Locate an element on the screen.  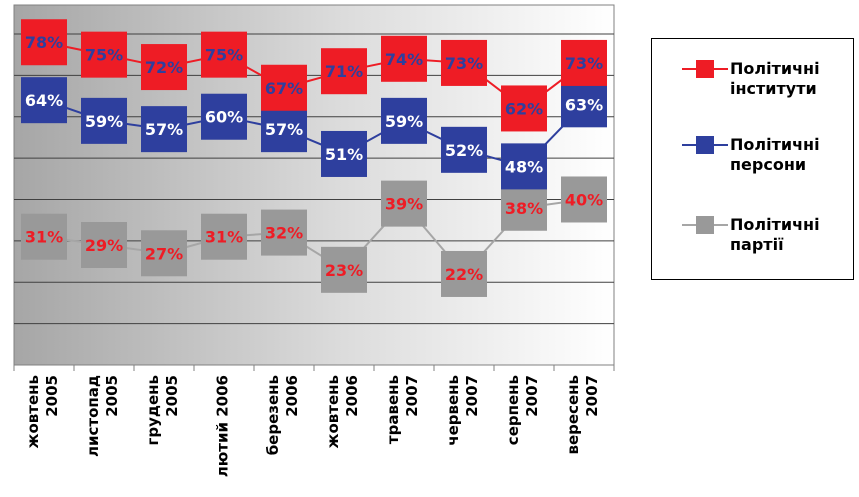
data-marker-s1-p1 is located at coordinates (104, 120).